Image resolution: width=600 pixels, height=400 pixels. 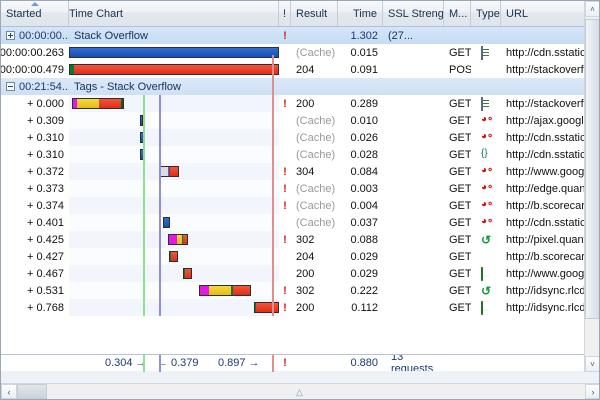 I want to click on horizontal-scrollbar: ‹ › △, so click(x=300, y=391).